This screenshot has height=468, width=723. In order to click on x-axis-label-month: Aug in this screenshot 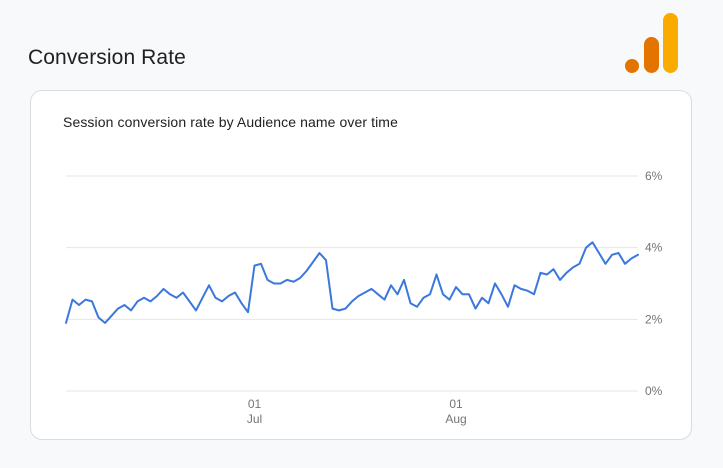, I will do `click(455, 419)`.